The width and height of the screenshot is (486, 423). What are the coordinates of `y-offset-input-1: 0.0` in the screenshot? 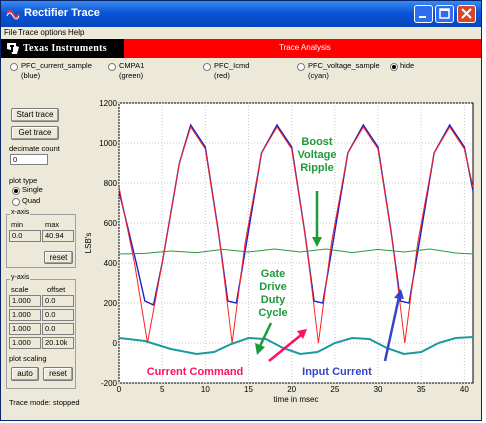 It's located at (58, 301).